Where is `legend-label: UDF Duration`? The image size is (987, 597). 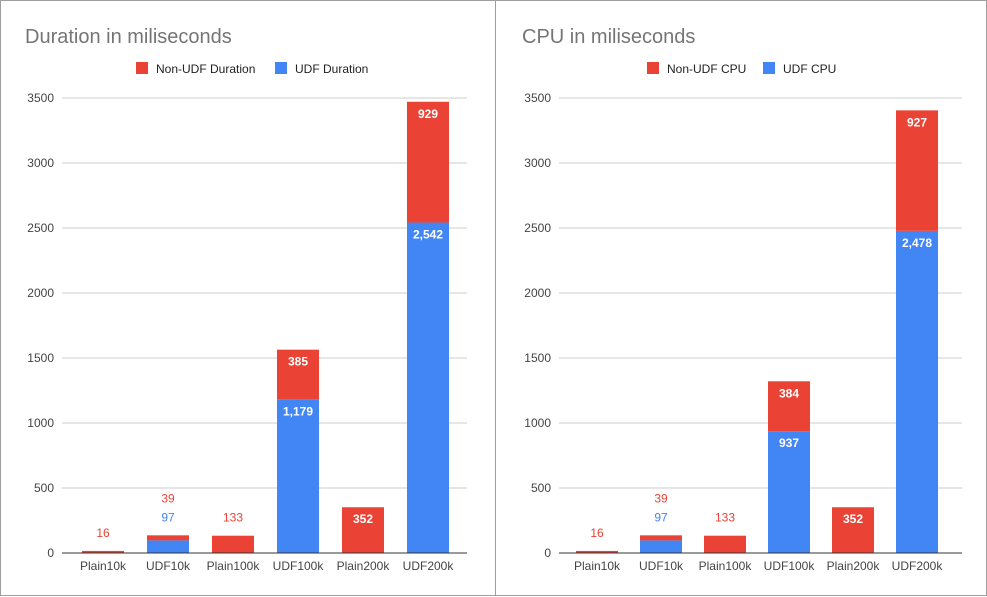 legend-label: UDF Duration is located at coordinates (331, 69).